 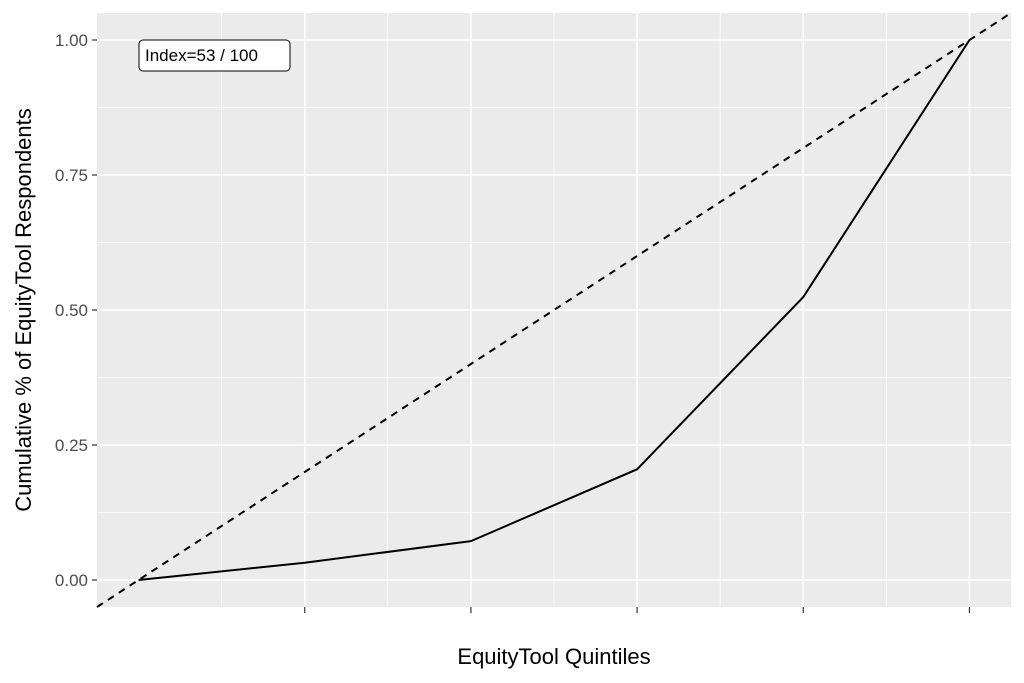 I want to click on annotation-label: Index=53 / 100, so click(x=201, y=55).